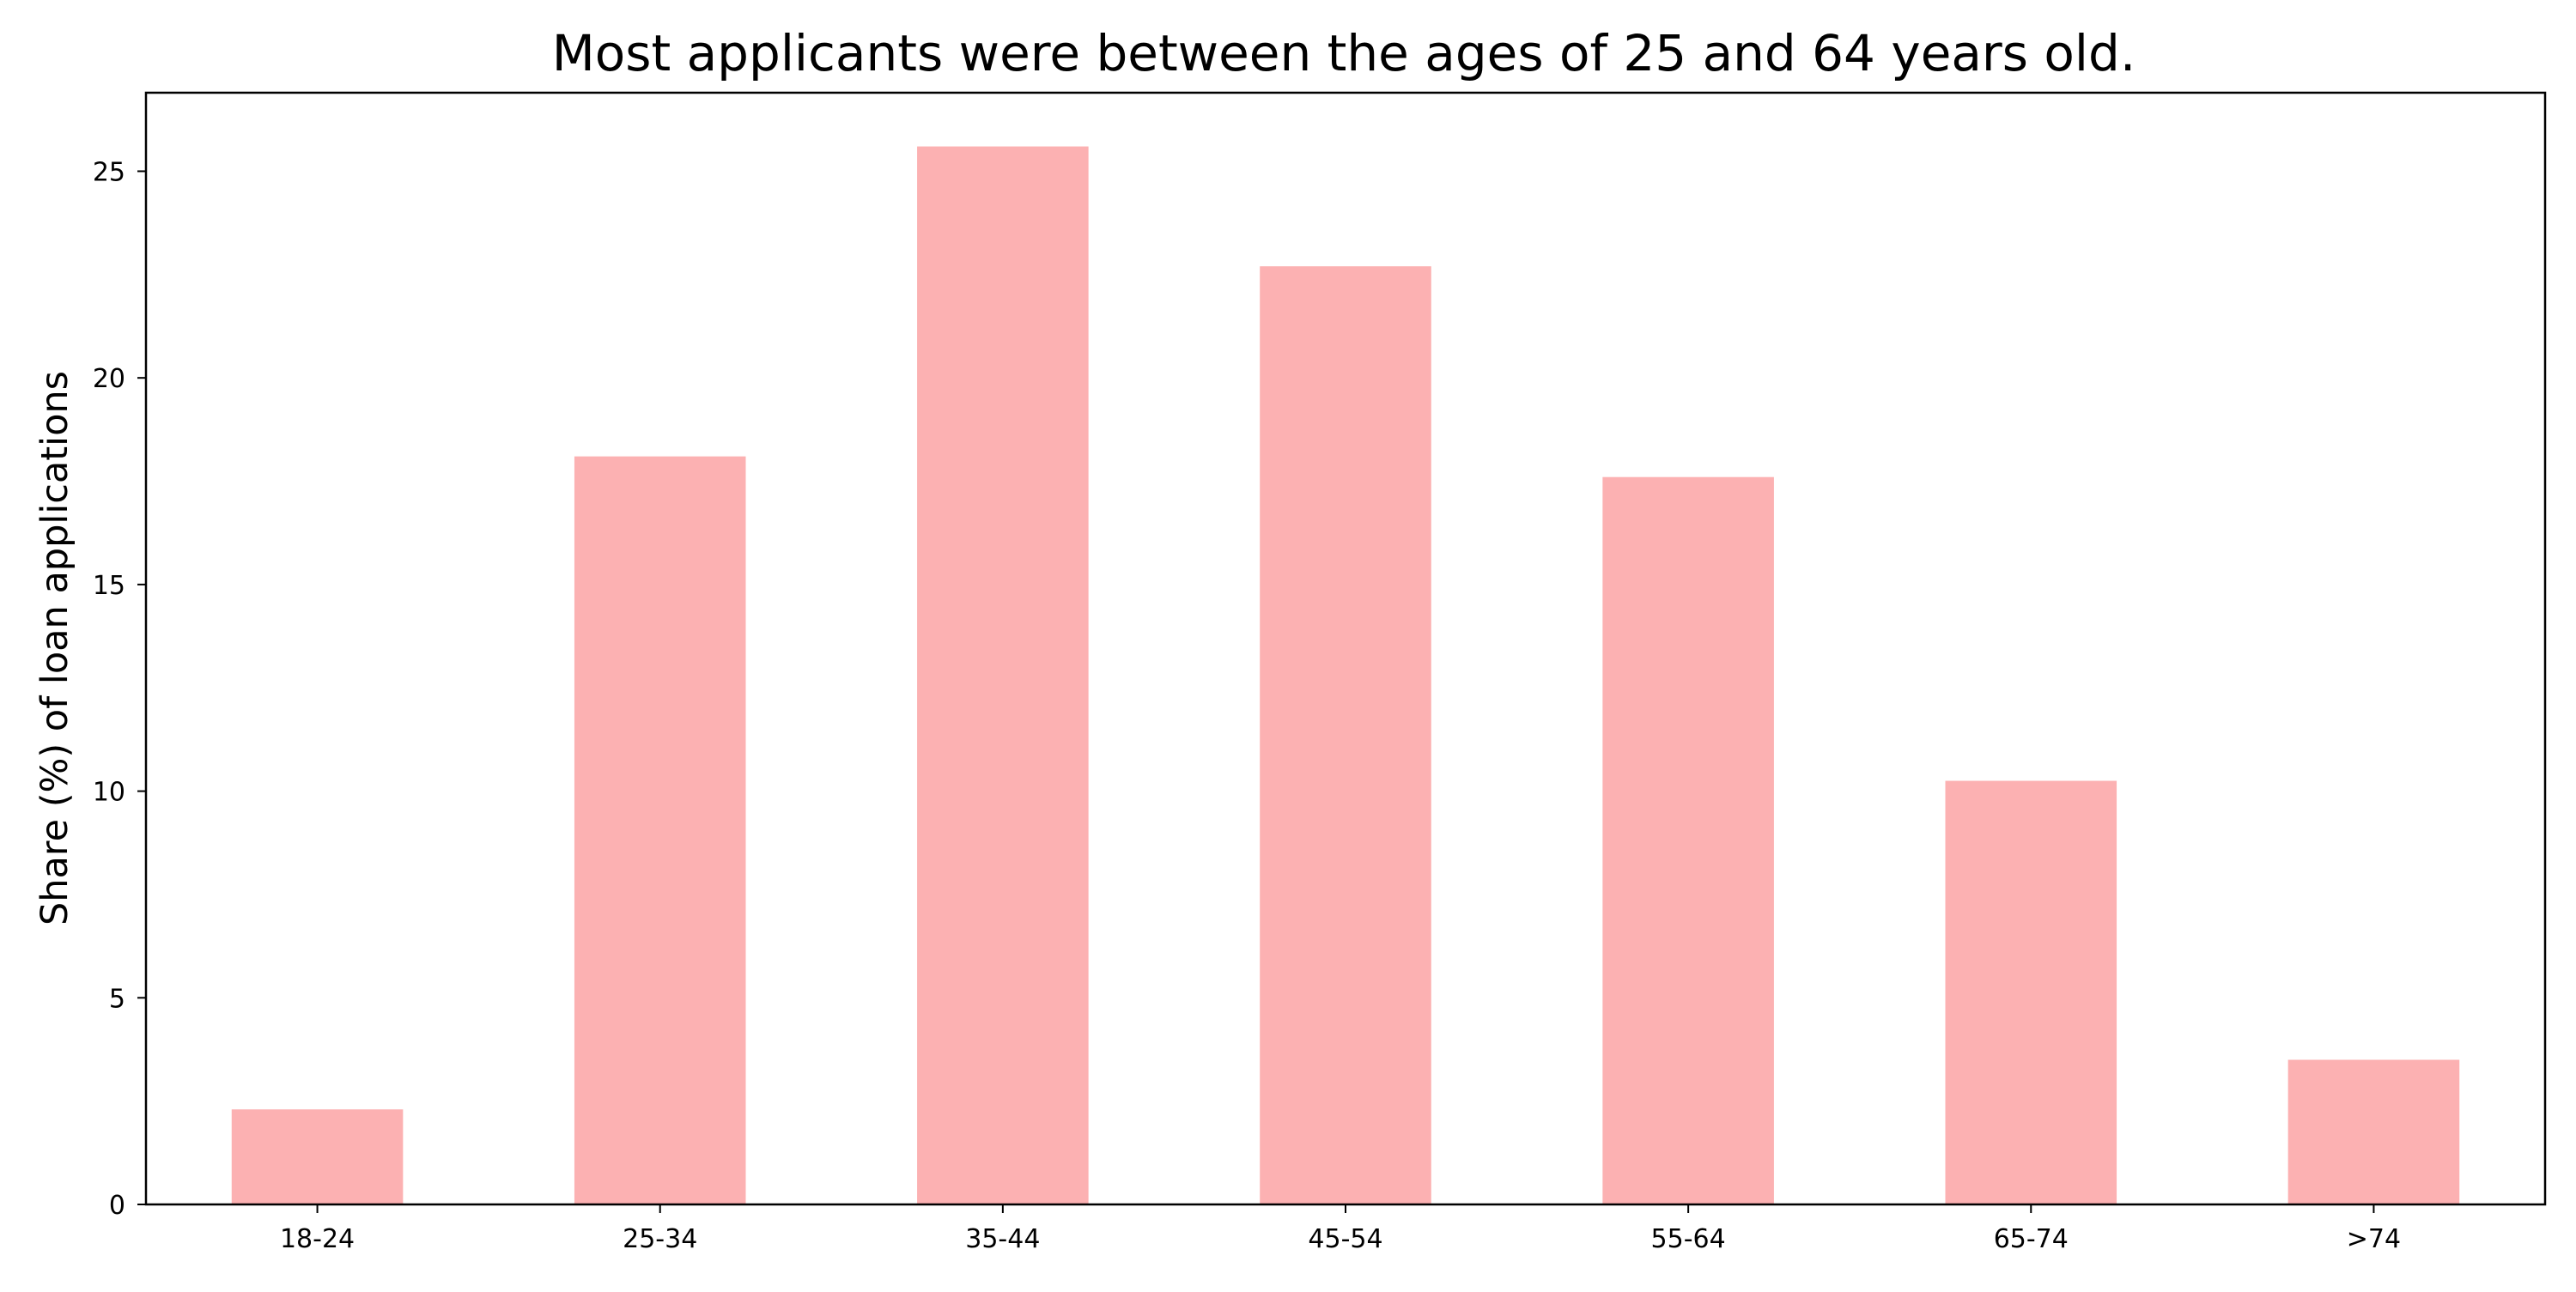 Image resolution: width=2576 pixels, height=1292 pixels. I want to click on x-tick-label: 55-64, so click(1689, 1239).